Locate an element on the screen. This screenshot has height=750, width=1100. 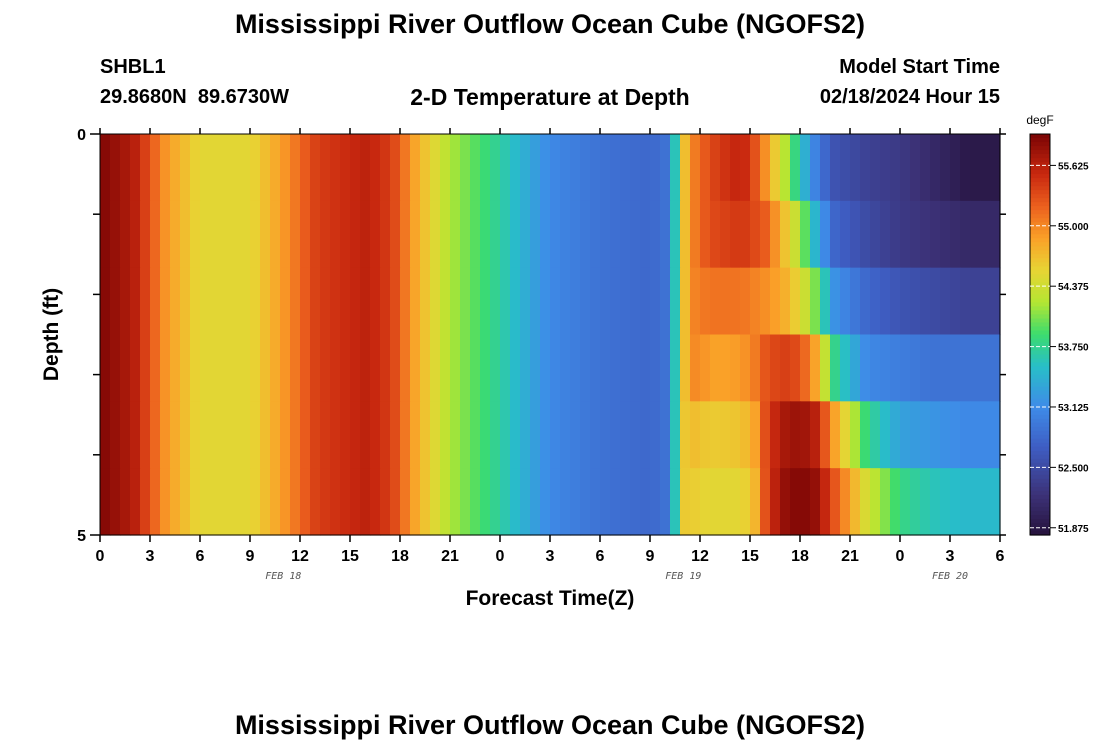
x-tick-label: 6 is located at coordinates (1000, 556).